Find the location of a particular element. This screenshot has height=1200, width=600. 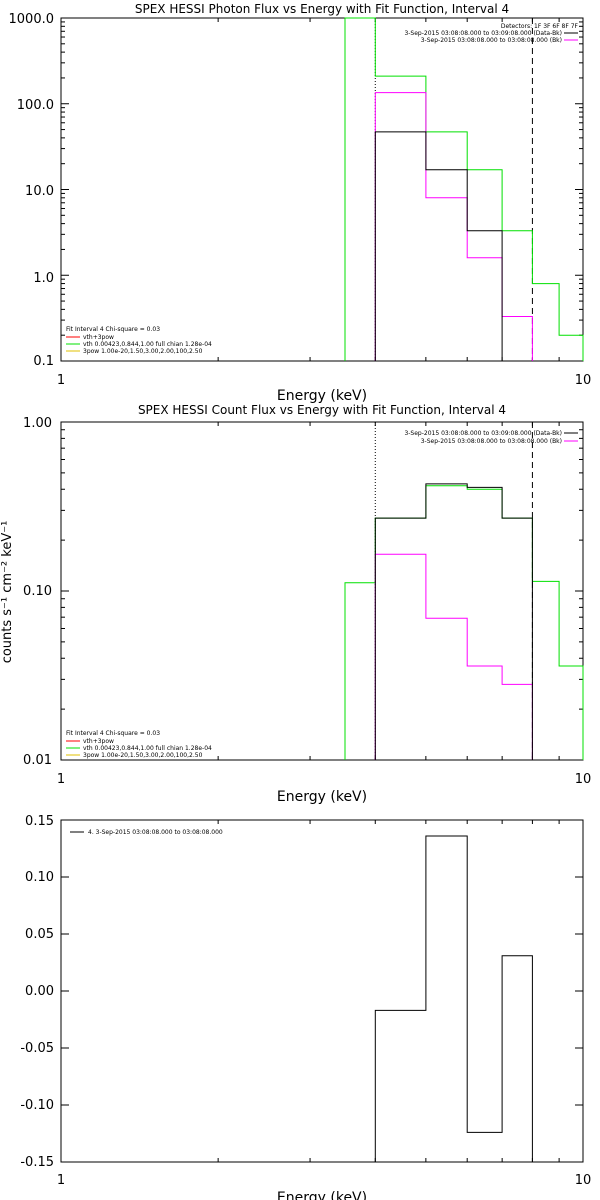

count-flux-xlabel: Energy (keV) is located at coordinates (322, 797).